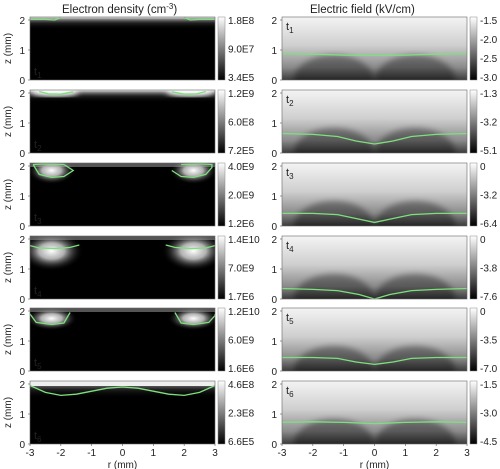  Describe the element at coordinates (241, 78) in the screenshot. I see `colorbar-tick-label: 3.4E5` at that location.